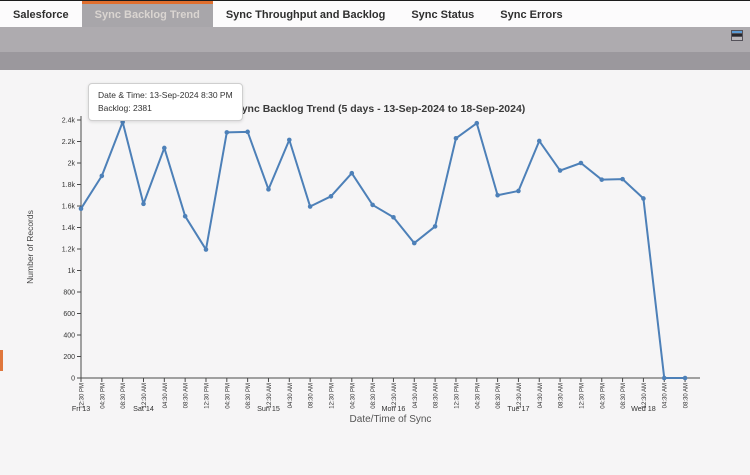 The image size is (750, 475). I want to click on day-label: Mon 16, so click(393, 408).